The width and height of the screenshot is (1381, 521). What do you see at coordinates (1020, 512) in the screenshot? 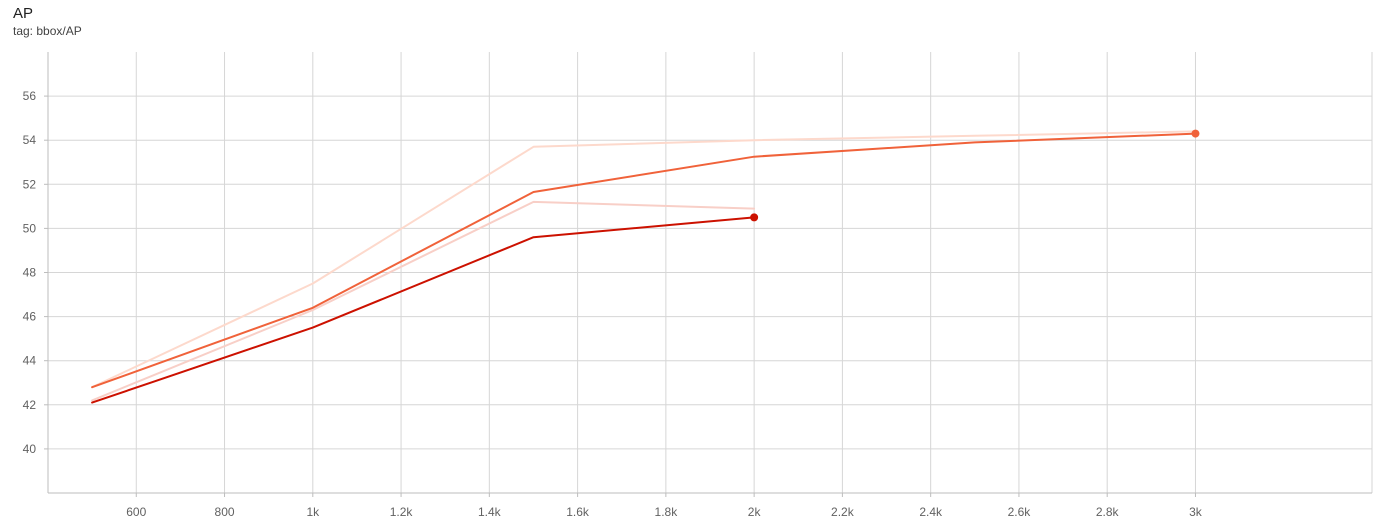
I see `x-tick-label: 2.6k` at bounding box center [1020, 512].